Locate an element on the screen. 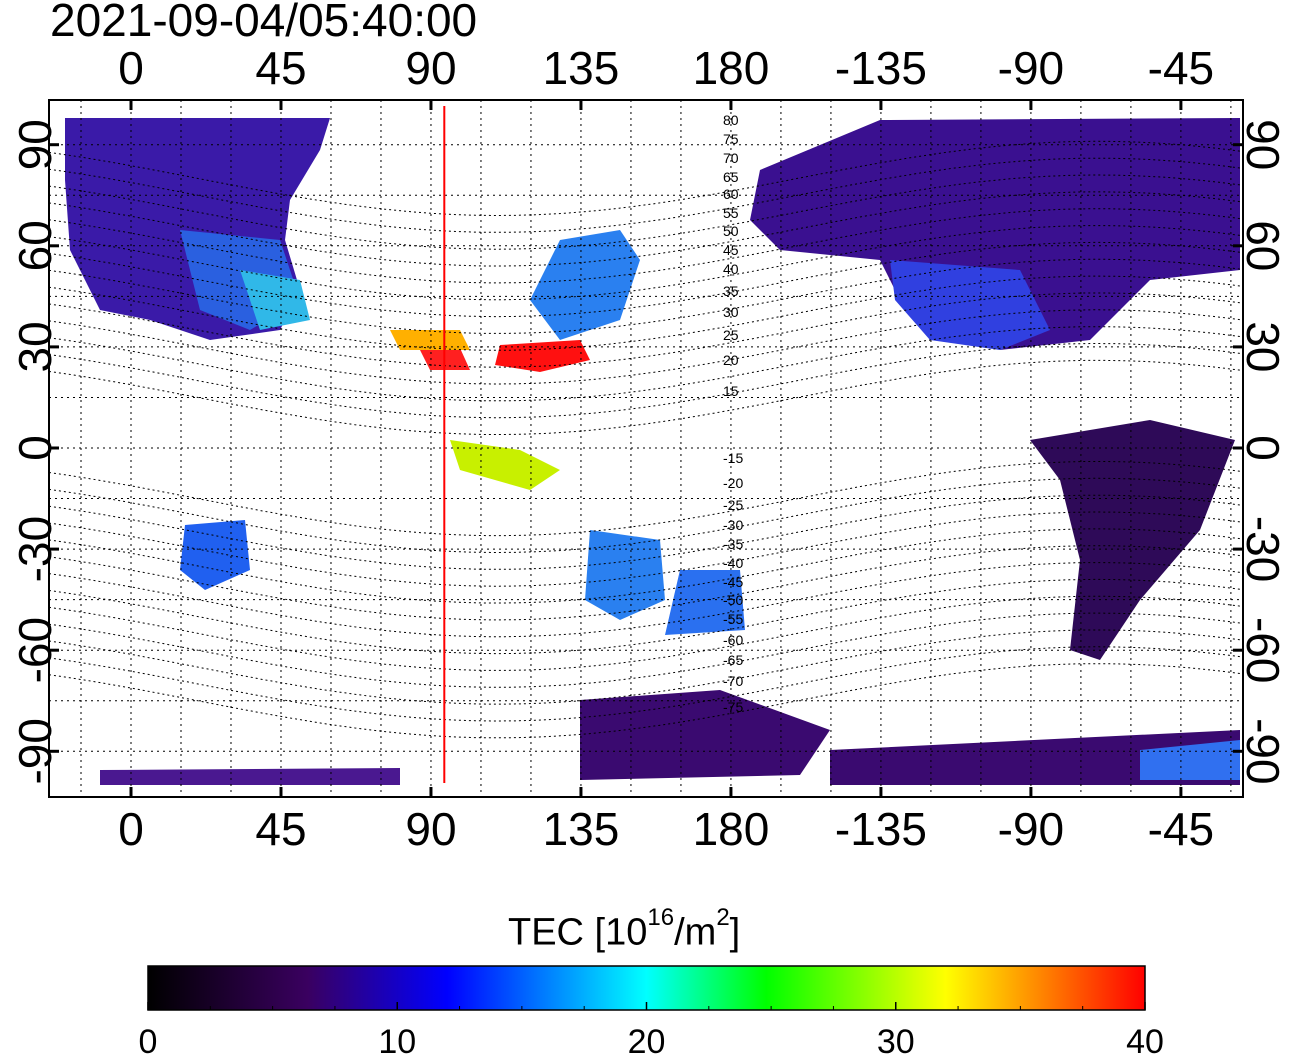 The height and width of the screenshot is (1057, 1294). lon-label-bottom: 45 is located at coordinates (280, 829).